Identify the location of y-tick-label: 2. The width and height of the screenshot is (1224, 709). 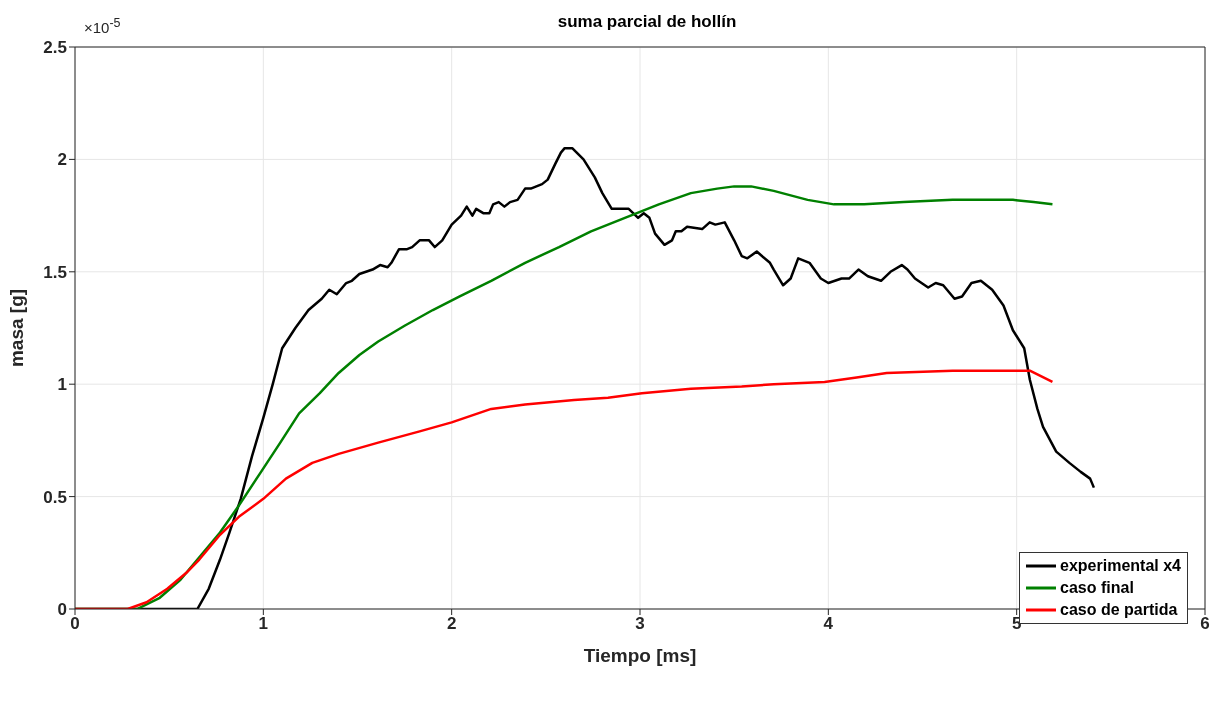
(62, 160).